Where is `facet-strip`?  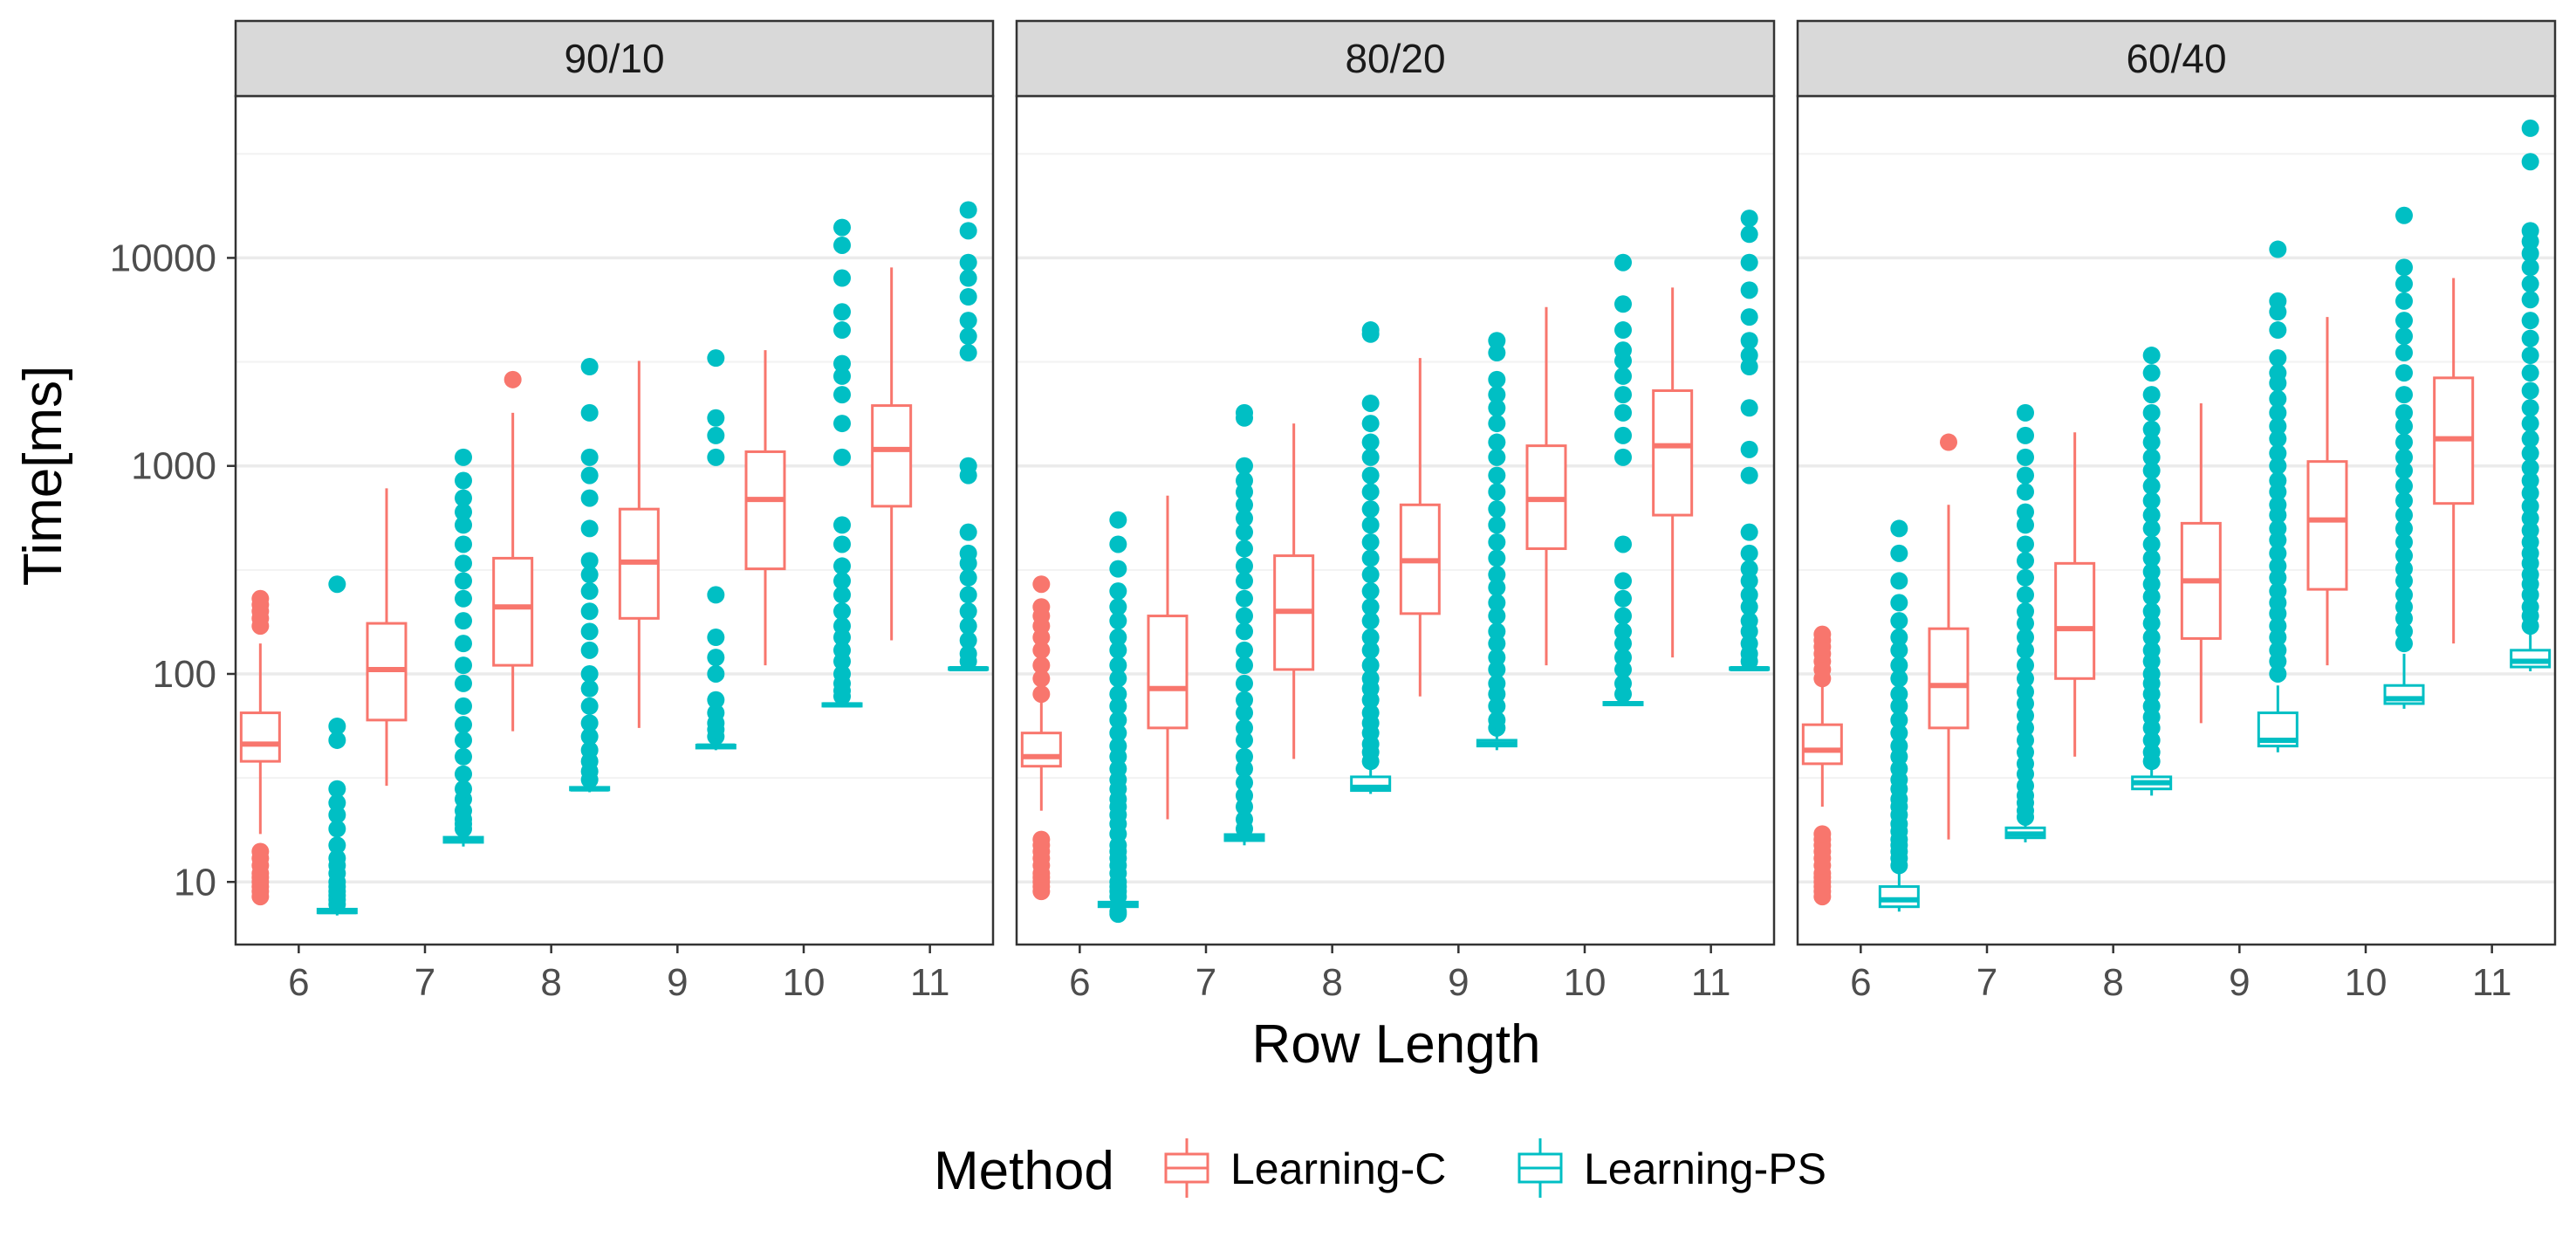 facet-strip is located at coordinates (614, 59).